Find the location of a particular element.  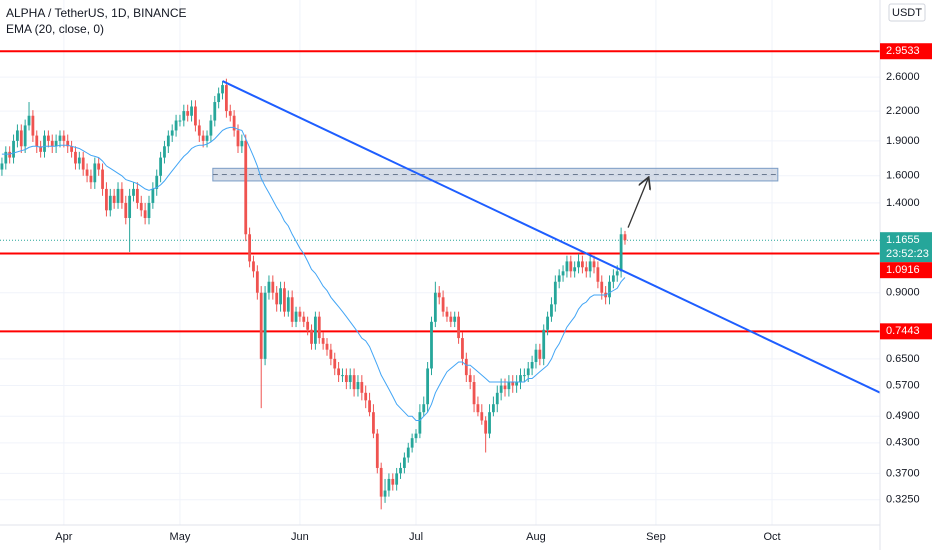

chart-title: ALPHA / TetherUS, 1D, BINANCE is located at coordinates (96, 13).